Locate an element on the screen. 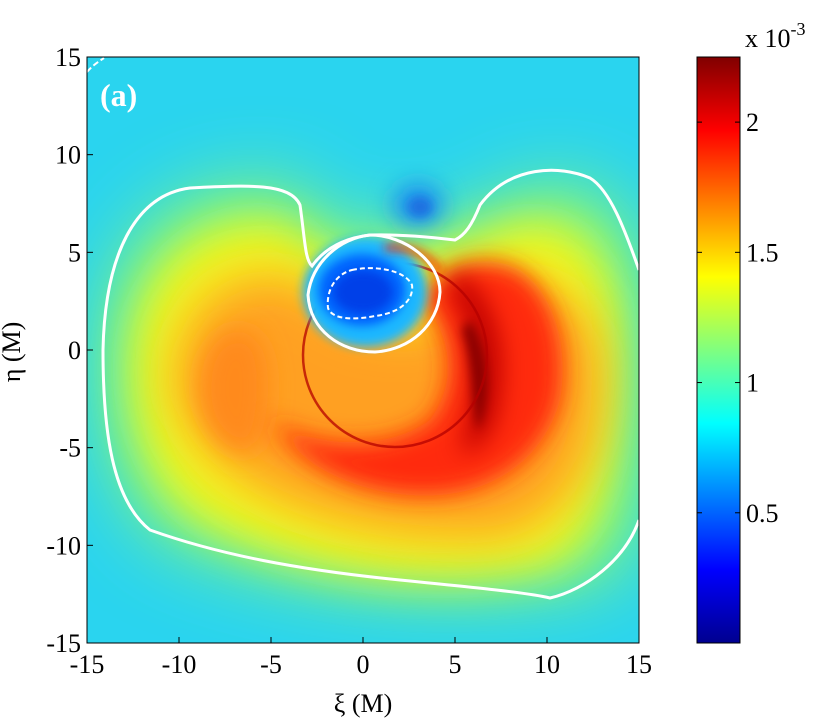 This screenshot has width=830, height=725. x-tick-label: -10 is located at coordinates (179, 664).